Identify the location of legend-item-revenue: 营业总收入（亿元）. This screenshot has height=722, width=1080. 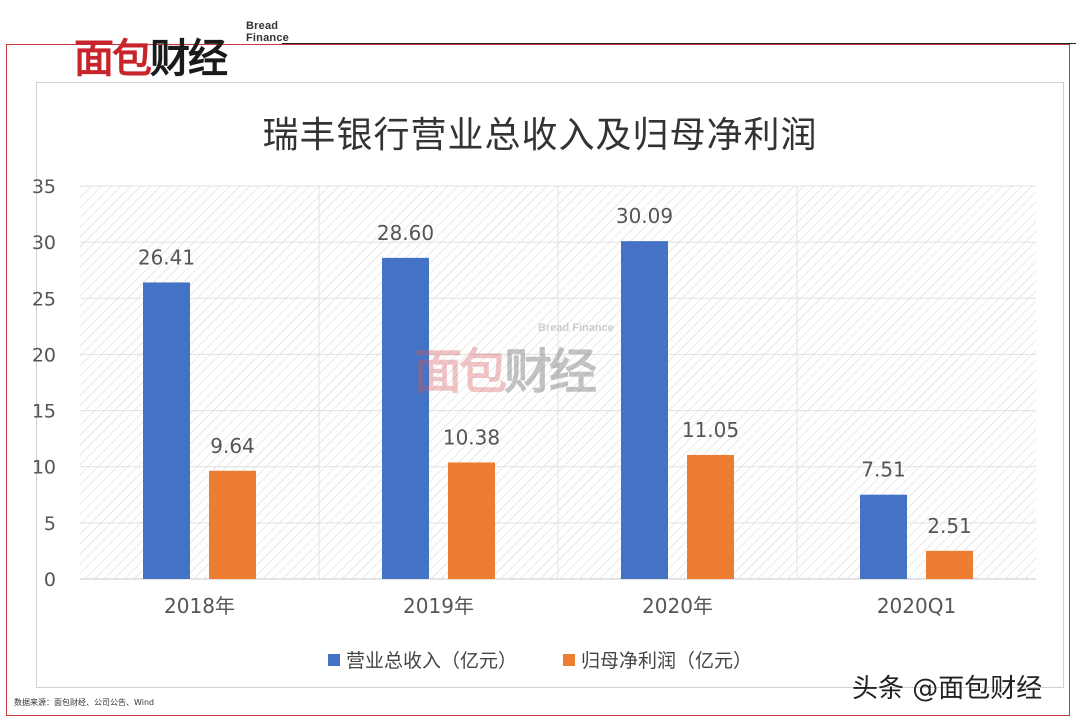
(422, 659).